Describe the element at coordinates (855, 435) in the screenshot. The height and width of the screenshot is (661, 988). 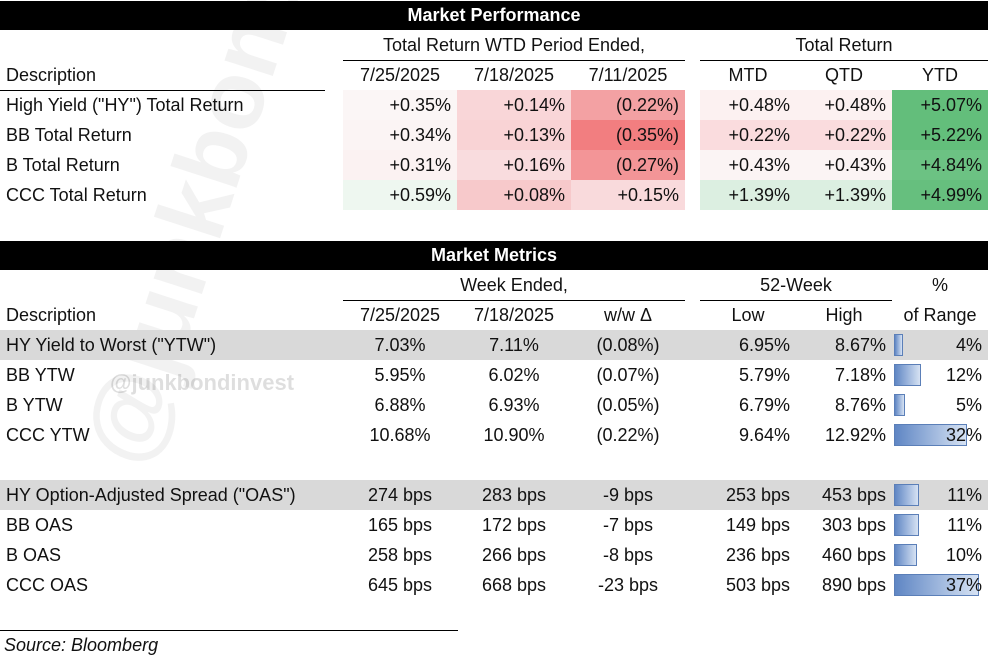
I see `metrics-cell: 12.92%` at that location.